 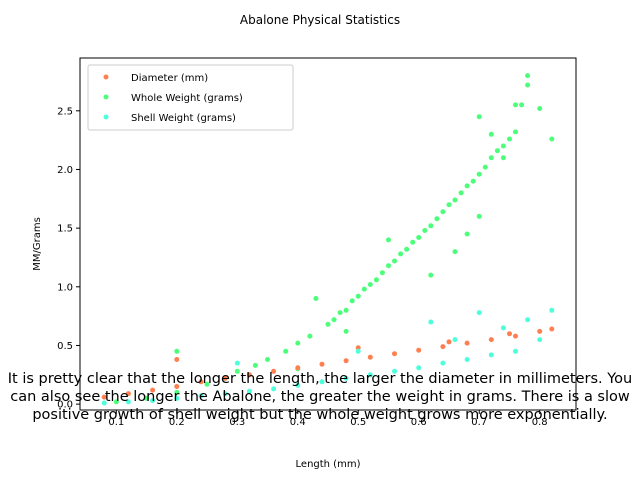 What do you see at coordinates (187, 98) in the screenshot?
I see `legend-label-whole-weight-grams: Whole Weight (grams)` at bounding box center [187, 98].